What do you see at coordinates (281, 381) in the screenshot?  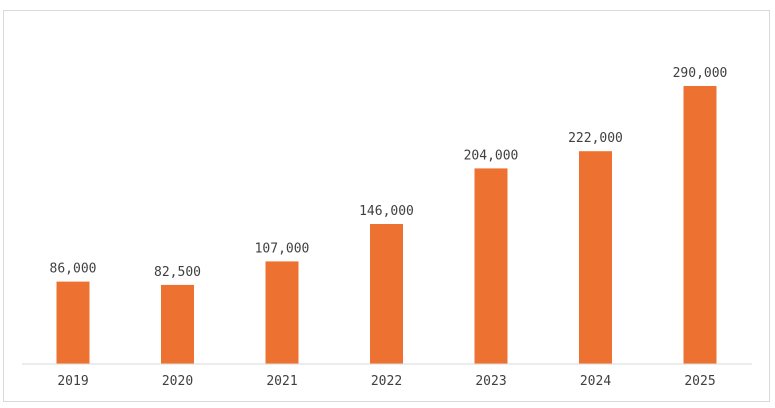 I see `x-tick-label-2021: 2021` at bounding box center [281, 381].